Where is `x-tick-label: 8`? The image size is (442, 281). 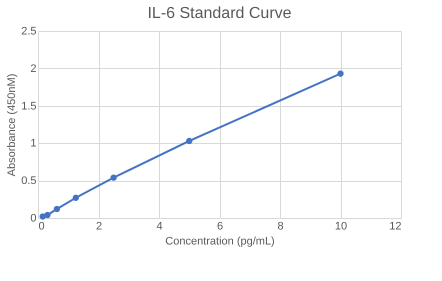 x-tick-label: 8 is located at coordinates (280, 226).